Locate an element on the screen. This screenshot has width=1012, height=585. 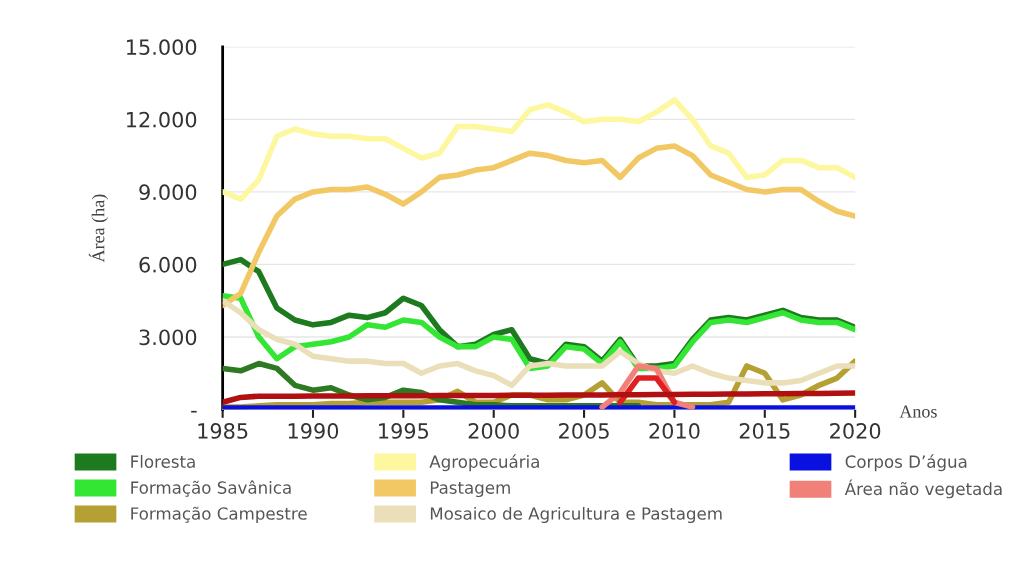
y-tick-label: 9.000 is located at coordinates (168, 192).